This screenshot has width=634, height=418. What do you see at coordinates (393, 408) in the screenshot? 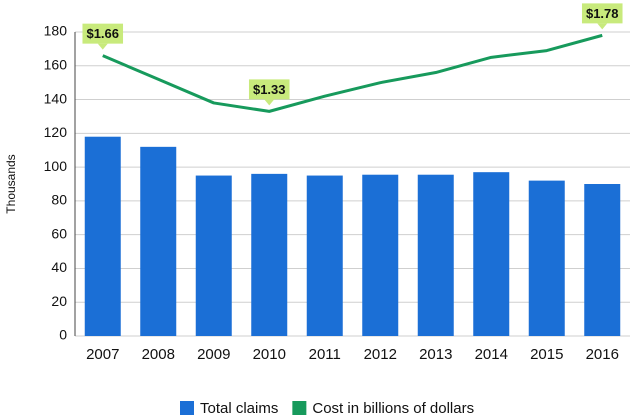
I see `legend-label: Cost in billions of dollars` at bounding box center [393, 408].